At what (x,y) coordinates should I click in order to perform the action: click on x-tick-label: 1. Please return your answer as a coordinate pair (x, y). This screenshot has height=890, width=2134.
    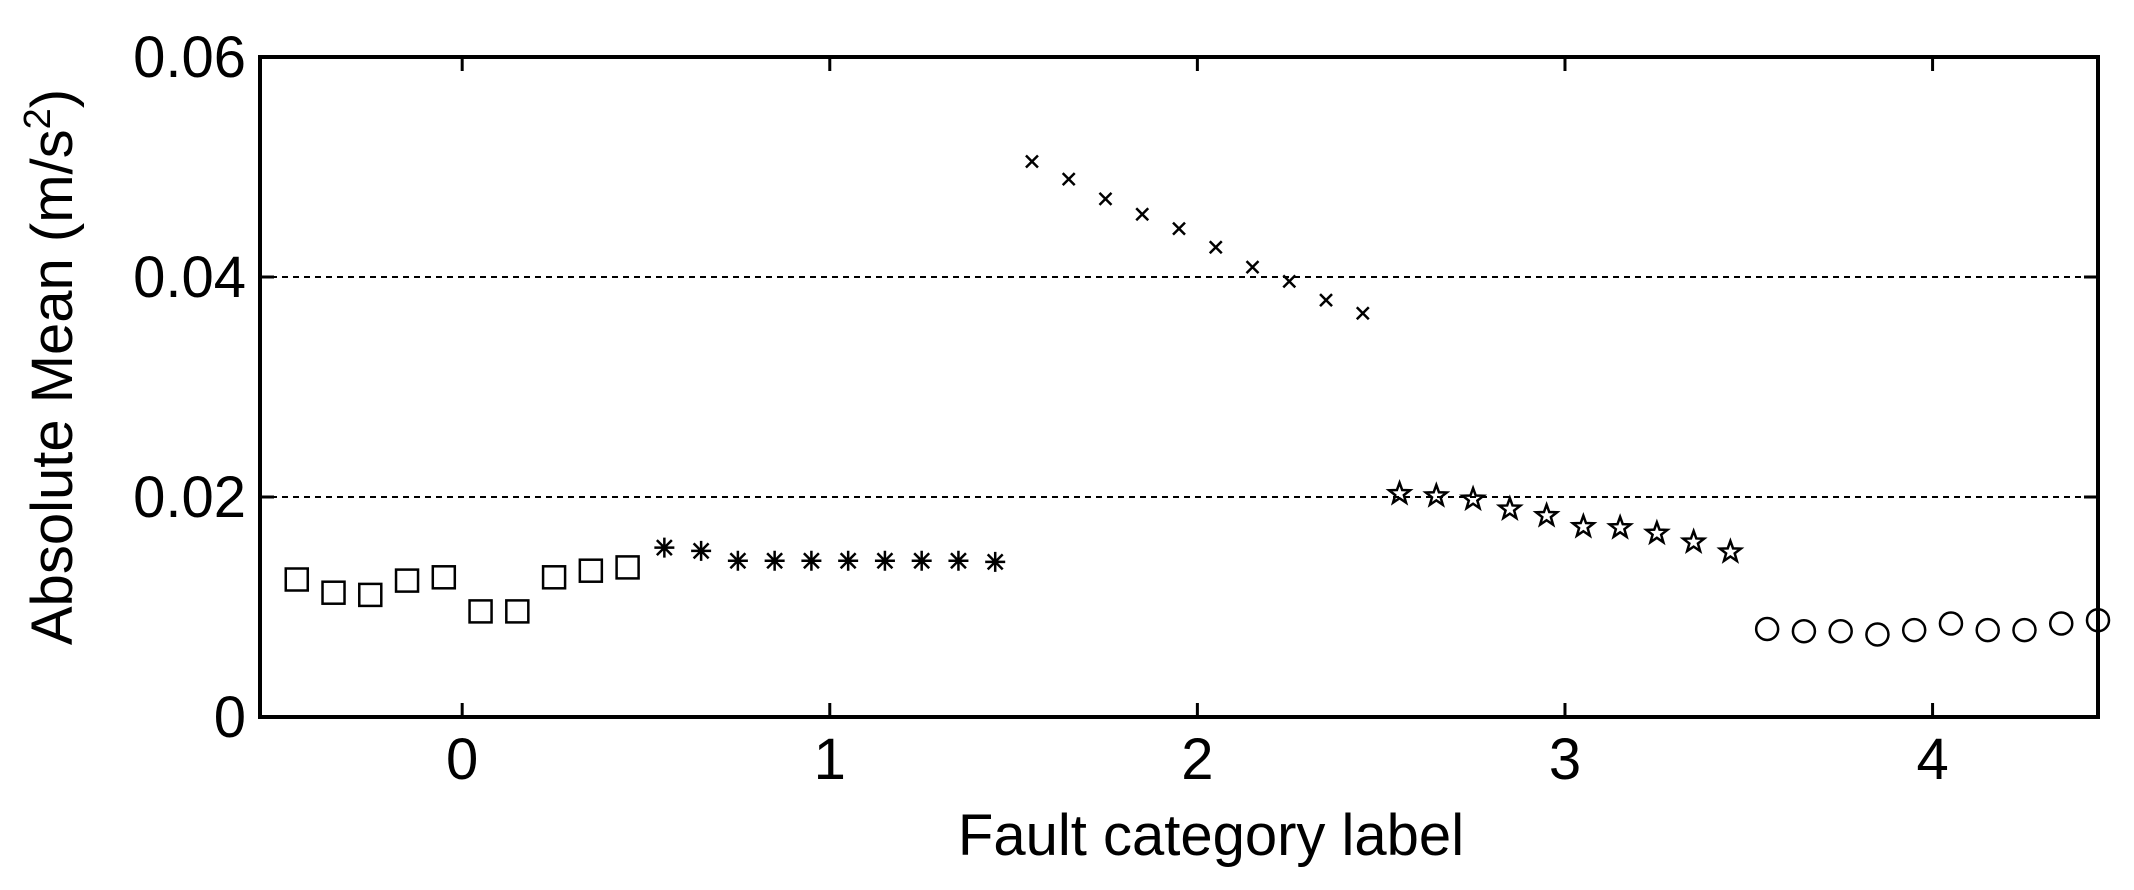
    Looking at the image, I should click on (830, 759).